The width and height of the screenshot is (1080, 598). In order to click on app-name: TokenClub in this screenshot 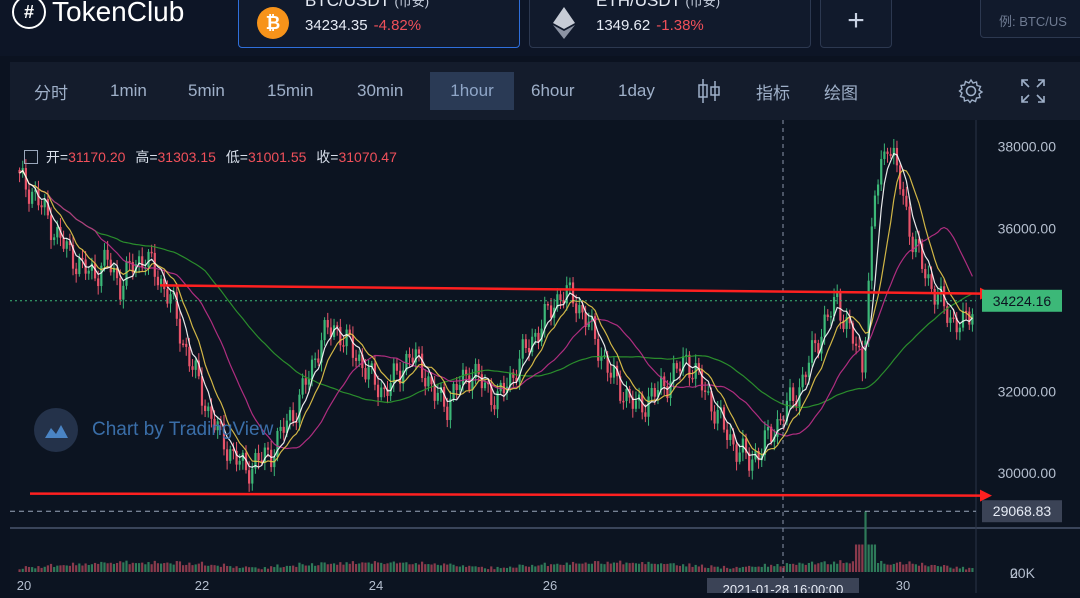, I will do `click(118, 13)`.